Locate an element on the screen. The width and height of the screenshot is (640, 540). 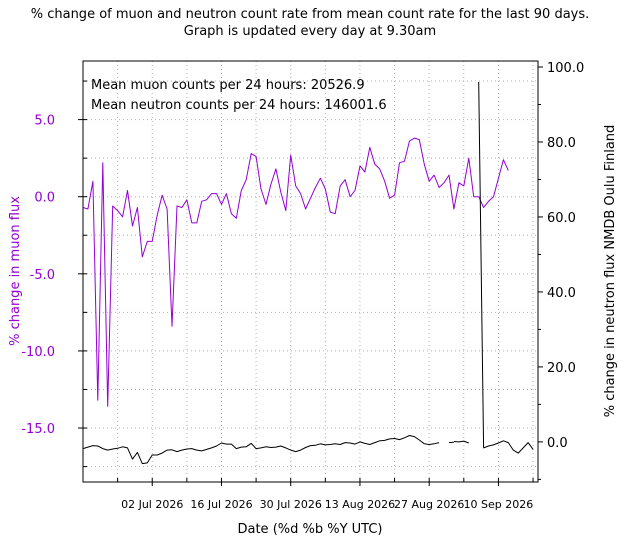
right-tick-label: 40.0 is located at coordinates (561, 293).